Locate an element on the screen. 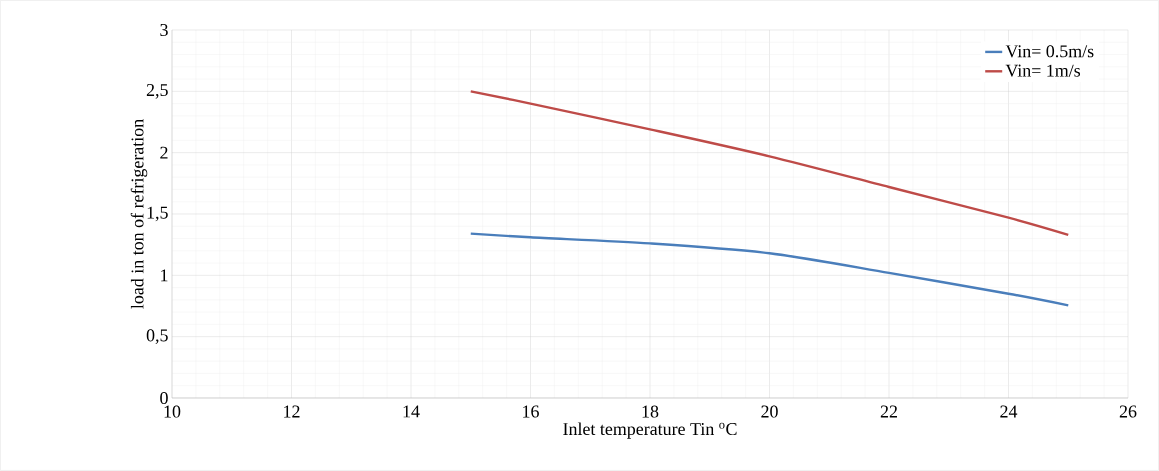 This screenshot has height=471, width=1159. x-tick-label: 16 is located at coordinates (531, 411).